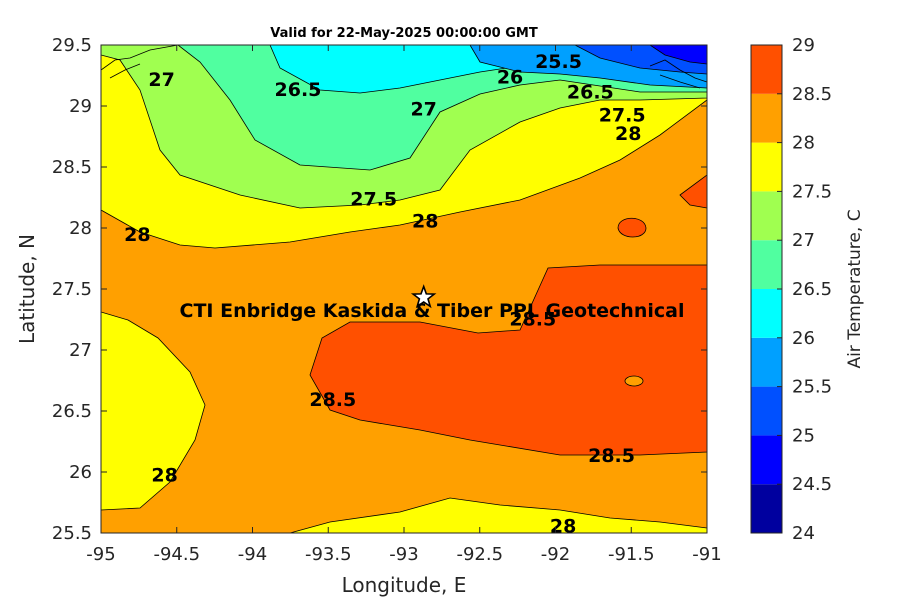  What do you see at coordinates (328, 554) in the screenshot?
I see `x-tick-label: -93.5` at bounding box center [328, 554].